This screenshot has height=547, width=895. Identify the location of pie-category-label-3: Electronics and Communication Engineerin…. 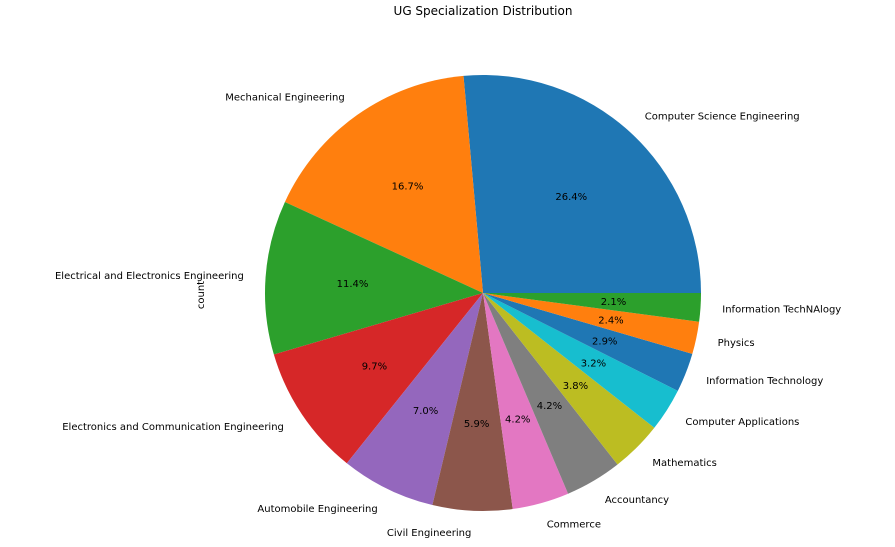
(173, 427).